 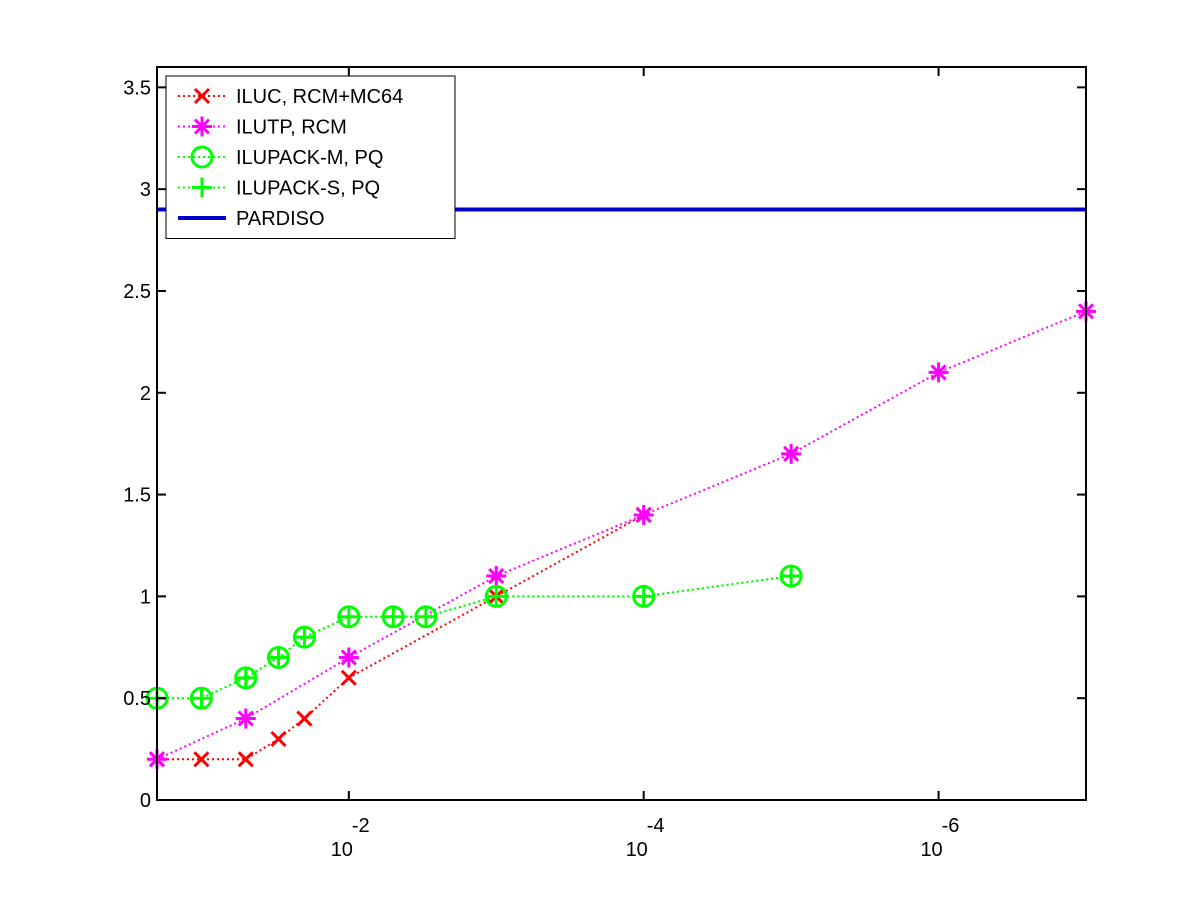 I want to click on legend-entry: ILUPACK-M, PQ, so click(x=280, y=157).